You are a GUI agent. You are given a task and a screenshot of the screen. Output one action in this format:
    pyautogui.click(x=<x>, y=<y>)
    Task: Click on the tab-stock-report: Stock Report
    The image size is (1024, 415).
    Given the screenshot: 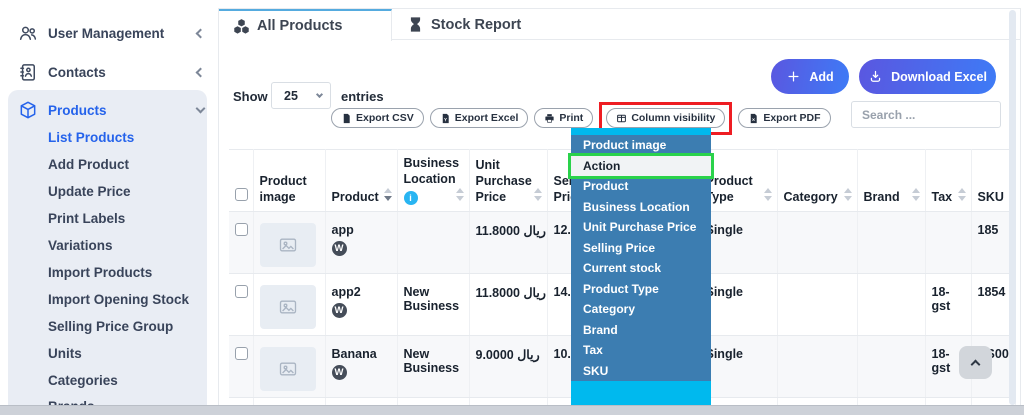 What is the action you would take?
    pyautogui.click(x=464, y=24)
    